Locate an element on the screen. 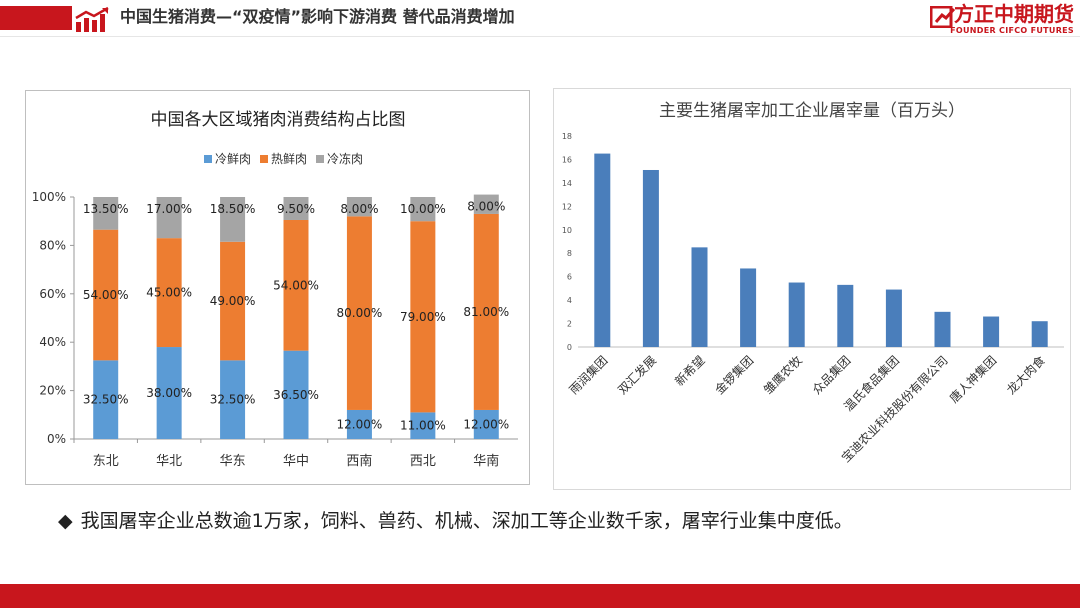 The width and height of the screenshot is (1080, 608). chart2-y-tick-label: 16 is located at coordinates (567, 159).